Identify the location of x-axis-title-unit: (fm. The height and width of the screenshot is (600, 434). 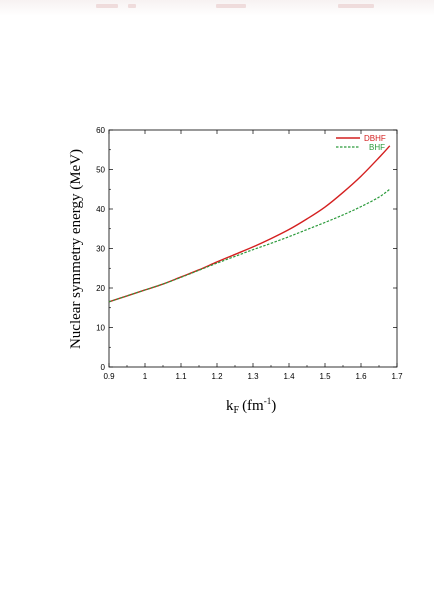
(253, 406).